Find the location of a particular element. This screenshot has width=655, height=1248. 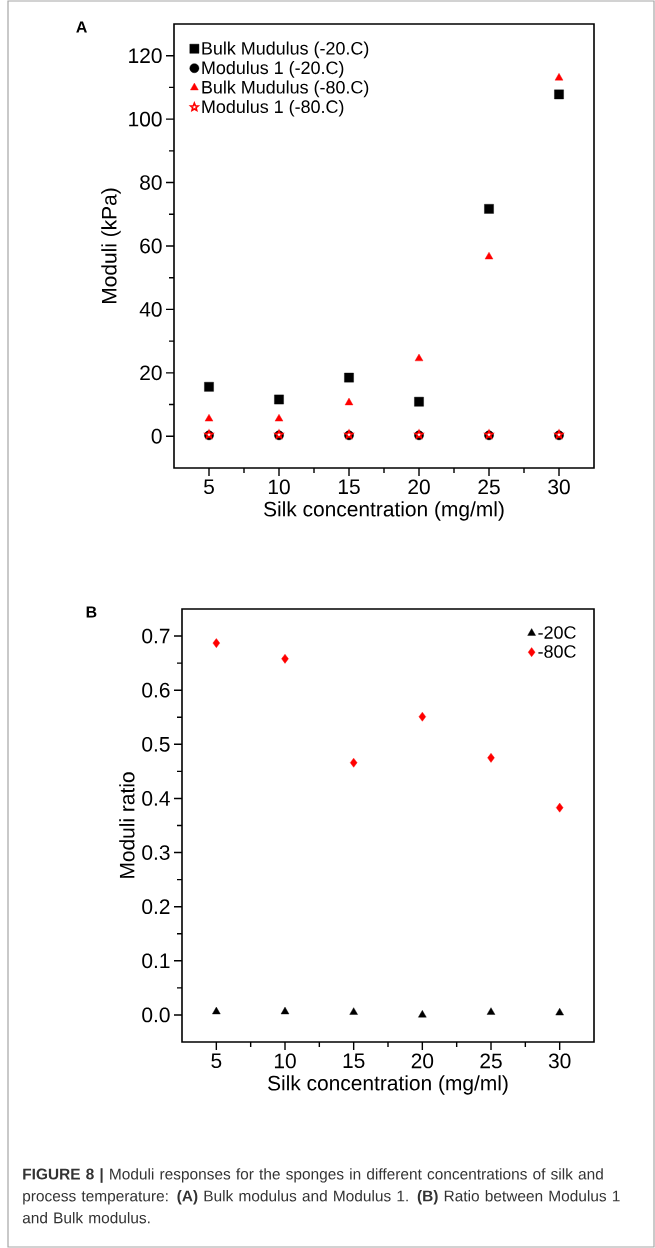

y-tick-label: 0 is located at coordinates (156, 436).